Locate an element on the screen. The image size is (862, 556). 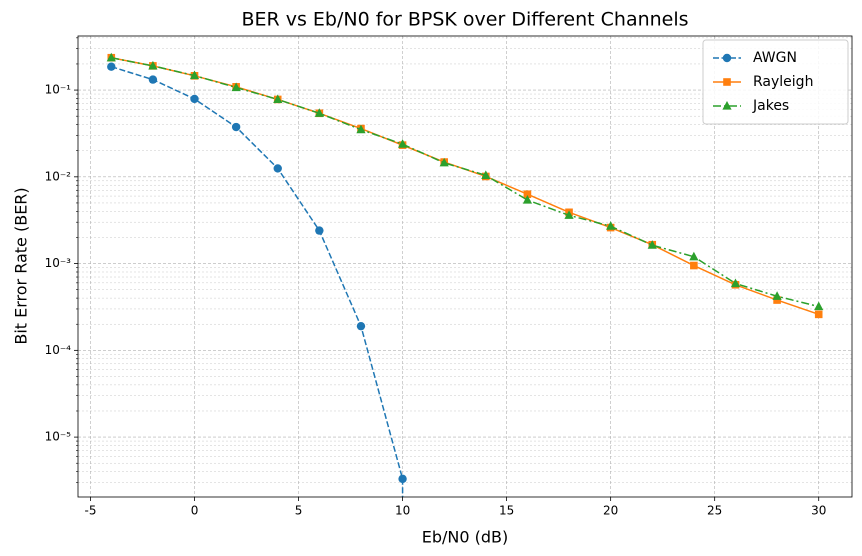
legend-box is located at coordinates (775, 82).